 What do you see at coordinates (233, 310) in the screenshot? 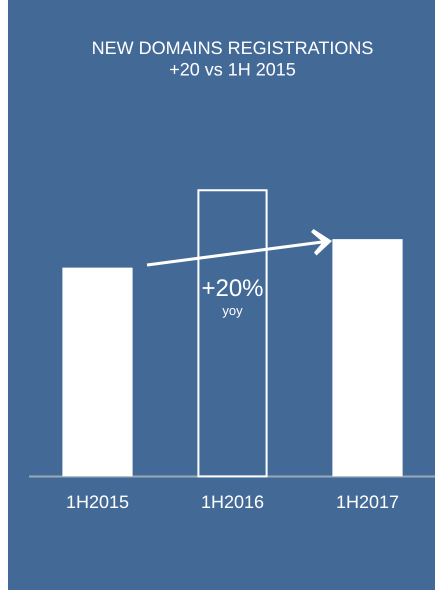
I see `annotation: yoy` at bounding box center [233, 310].